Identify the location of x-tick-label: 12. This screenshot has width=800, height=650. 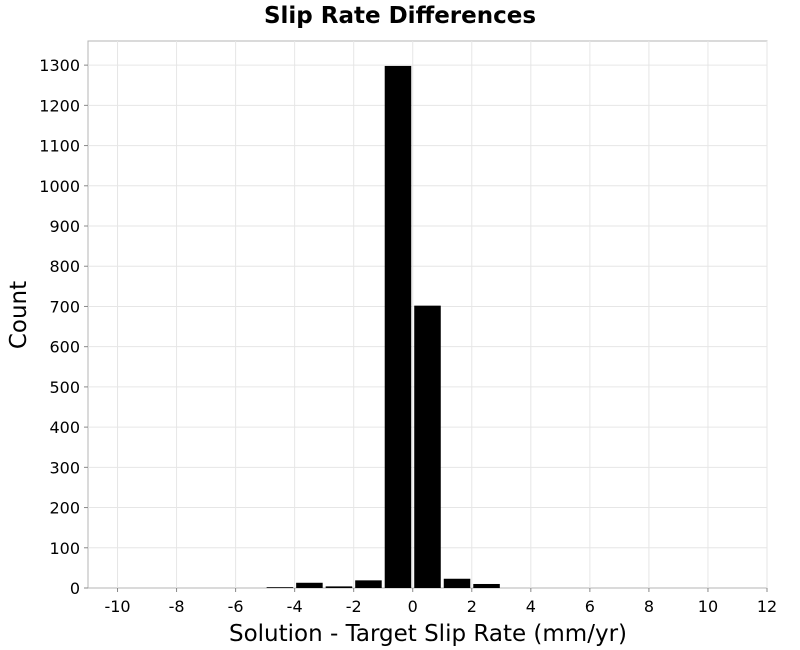
(767, 606).